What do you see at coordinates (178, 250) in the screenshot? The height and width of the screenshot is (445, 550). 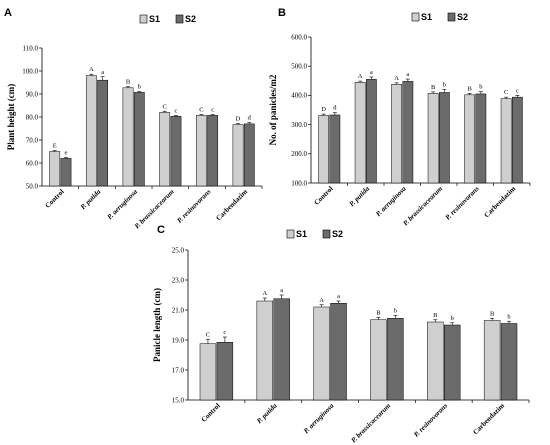 I see `y-tick-label: 25.0` at bounding box center [178, 250].